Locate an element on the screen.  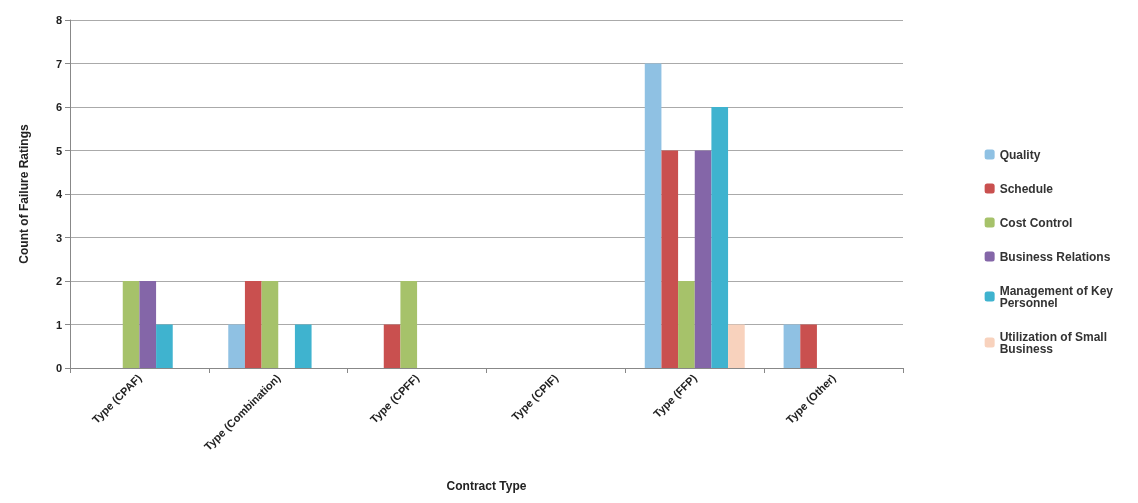
legend-label: Management of Key Personnel is located at coordinates (1056, 296).